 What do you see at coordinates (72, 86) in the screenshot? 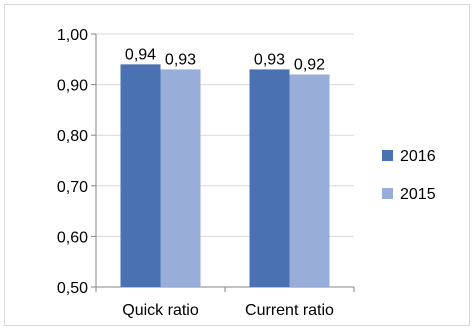
I see `y-tick-label: 0,90` at bounding box center [72, 86].